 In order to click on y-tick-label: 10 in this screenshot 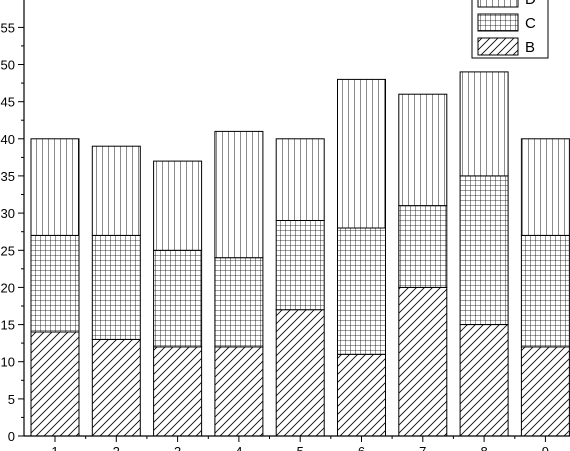, I will do `click(8, 362)`.